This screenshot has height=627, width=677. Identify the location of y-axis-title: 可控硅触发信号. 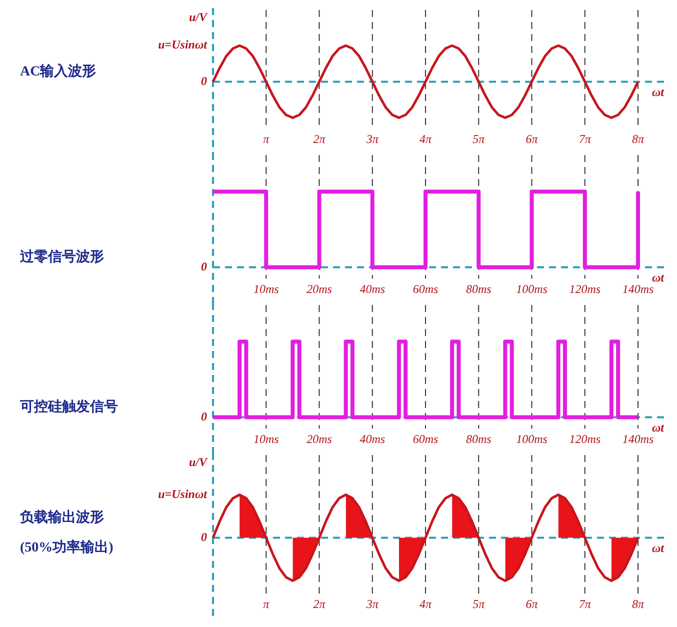
(68, 406).